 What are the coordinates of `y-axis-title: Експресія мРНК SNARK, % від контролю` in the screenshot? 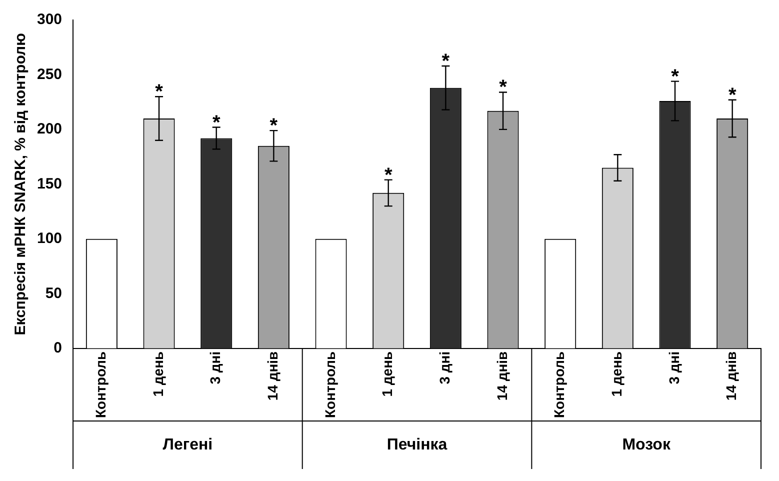 It's located at (21, 184).